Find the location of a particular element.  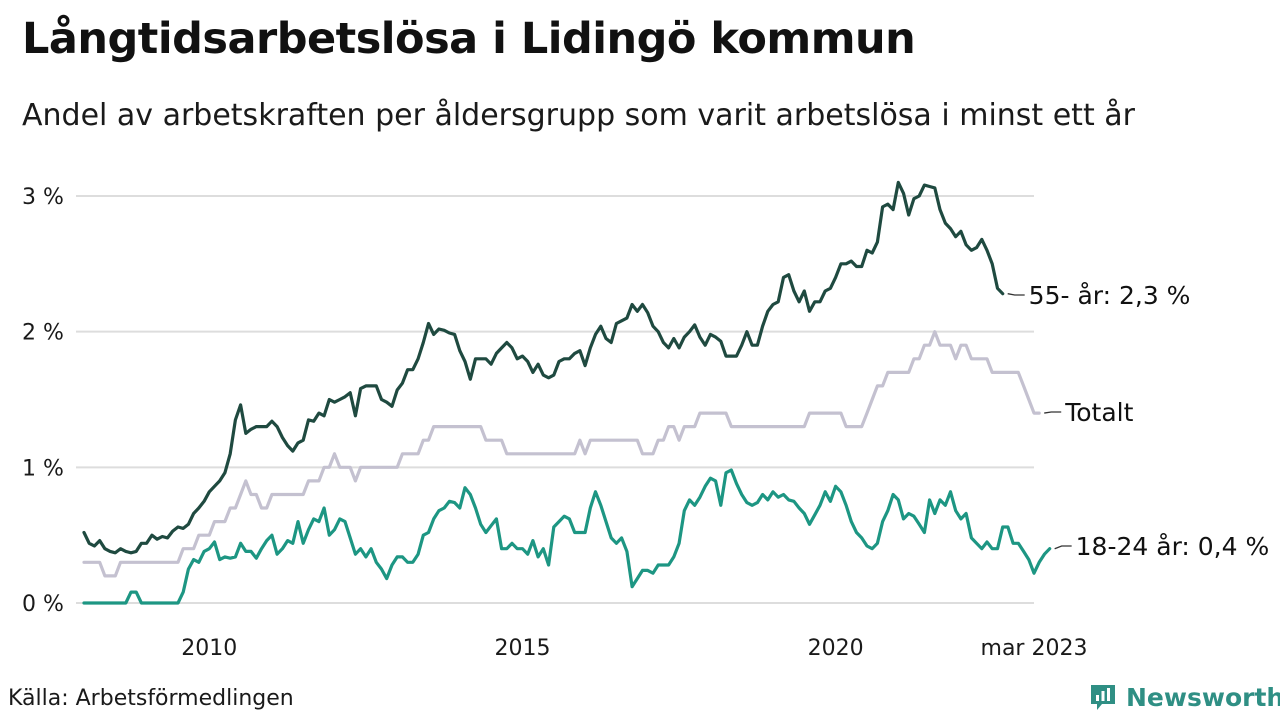

series-end-label: 18-24 år: 0,4 % is located at coordinates (1173, 546).